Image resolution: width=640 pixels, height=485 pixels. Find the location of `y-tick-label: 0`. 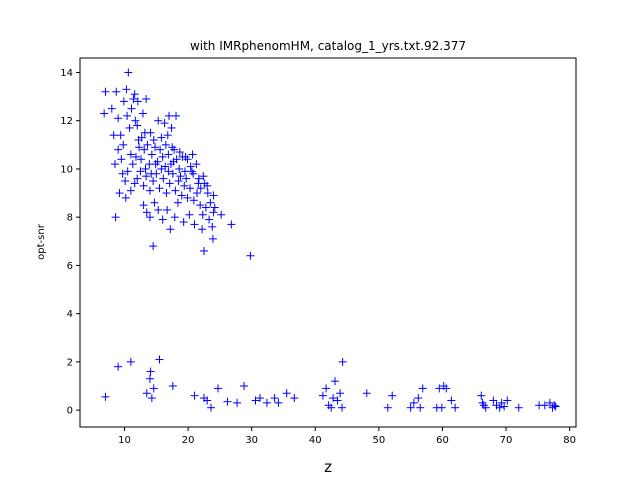

y-tick-label: 0 is located at coordinates (70, 411).